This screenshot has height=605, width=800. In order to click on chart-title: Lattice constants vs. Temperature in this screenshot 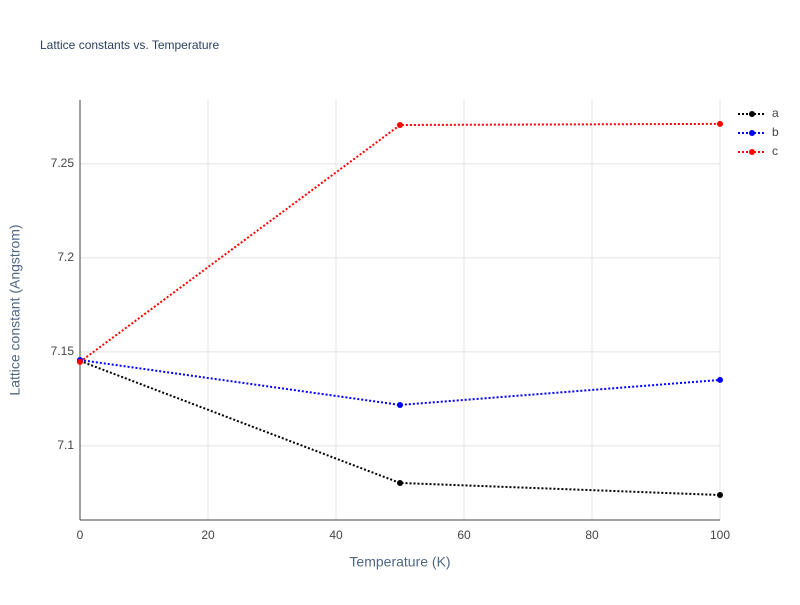, I will do `click(130, 45)`.